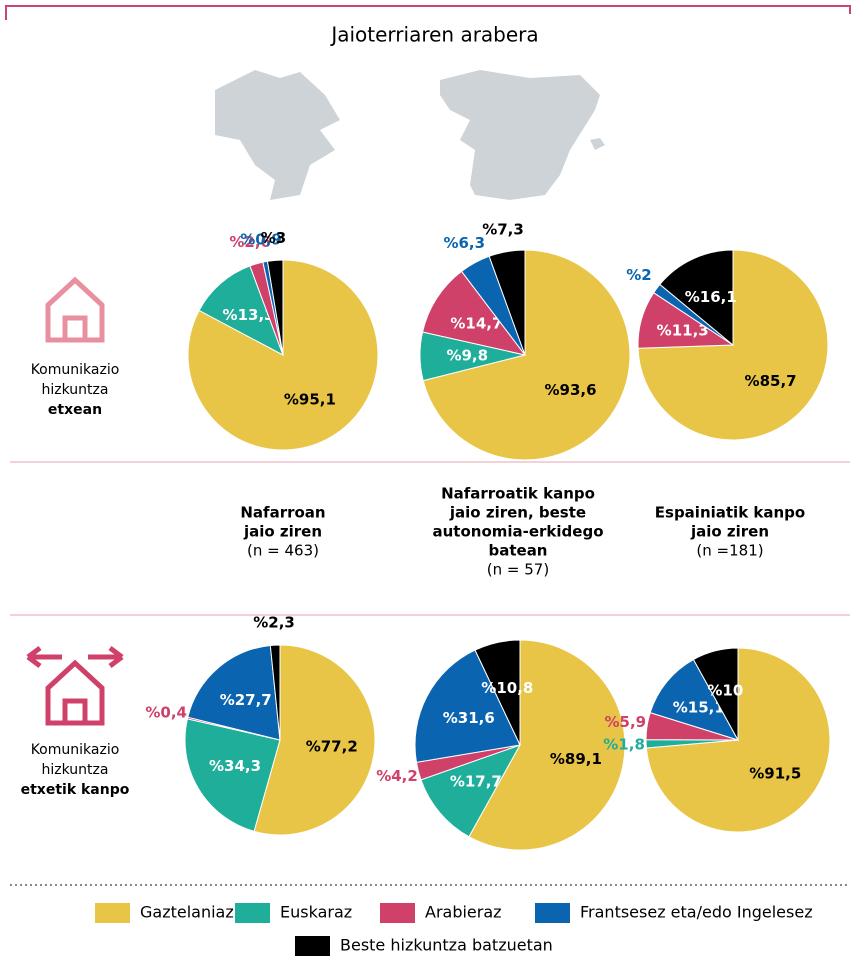 This screenshot has width=856, height=966. What do you see at coordinates (249, 315) in the screenshot?
I see `value-label: %13,3` at bounding box center [249, 315].